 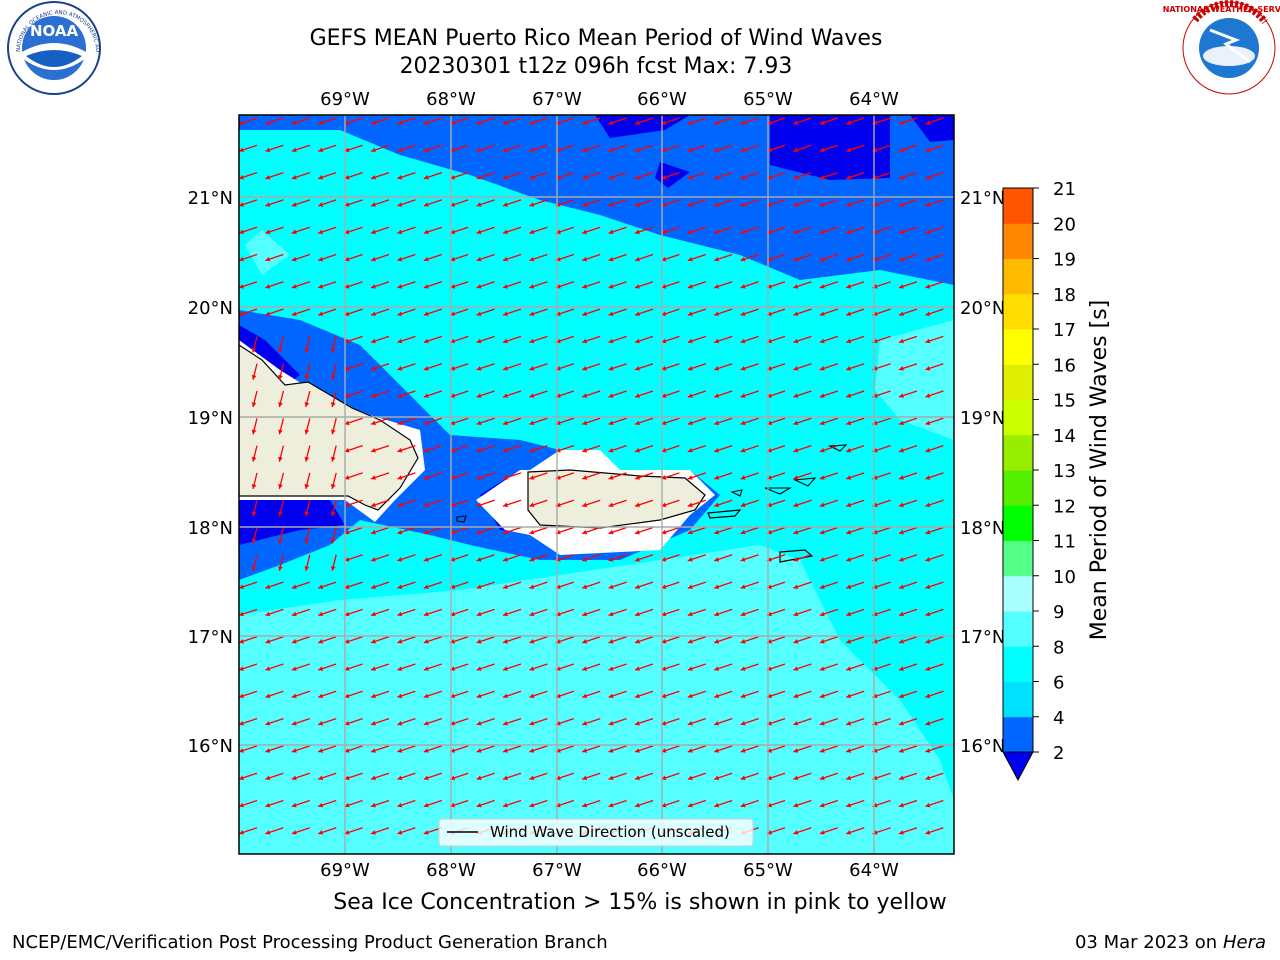 I want to click on colorbar-tick-label: 13, so click(x=1064, y=471).